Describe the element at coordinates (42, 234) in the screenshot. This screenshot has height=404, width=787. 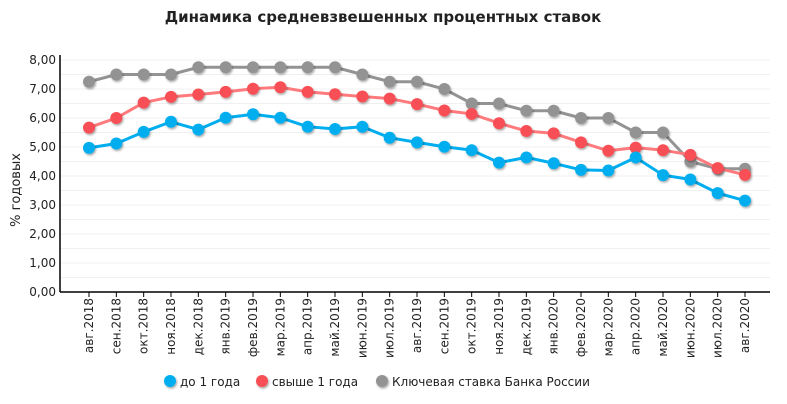
I see `y-tick-label: 2,00` at that location.